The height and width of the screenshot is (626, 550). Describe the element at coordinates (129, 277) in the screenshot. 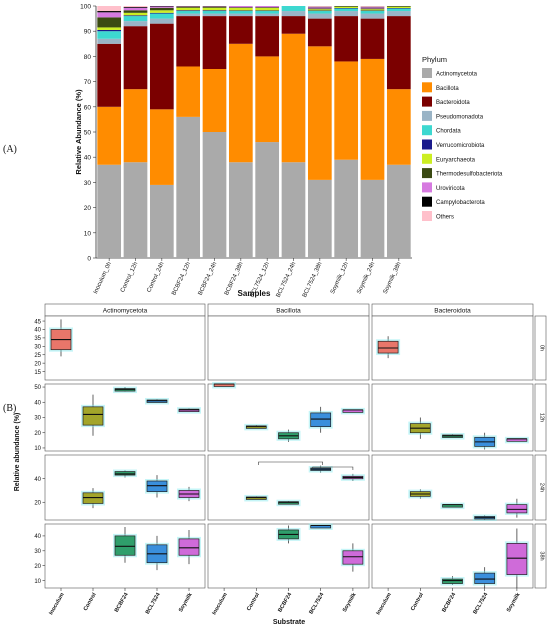

I see `x-tick-label: Control_12h` at that location.